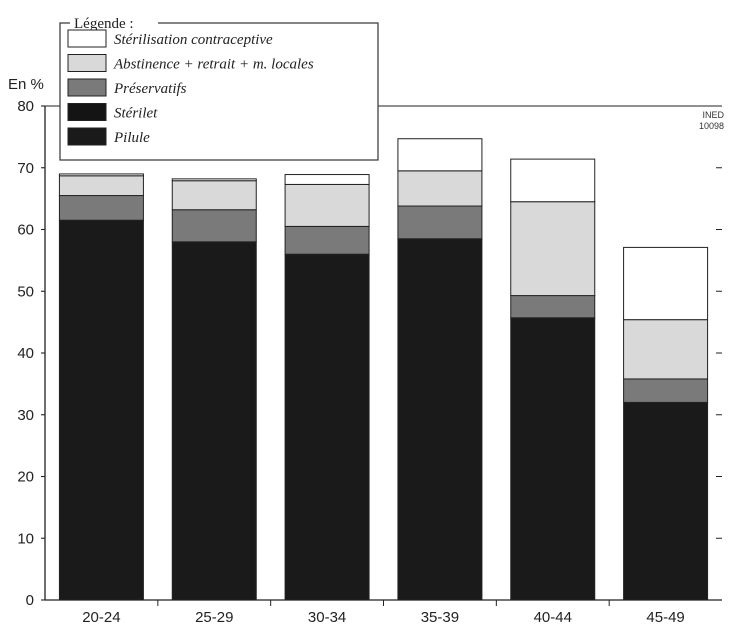  What do you see at coordinates (25, 477) in the screenshot?
I see `y-tick-label: 20` at bounding box center [25, 477].